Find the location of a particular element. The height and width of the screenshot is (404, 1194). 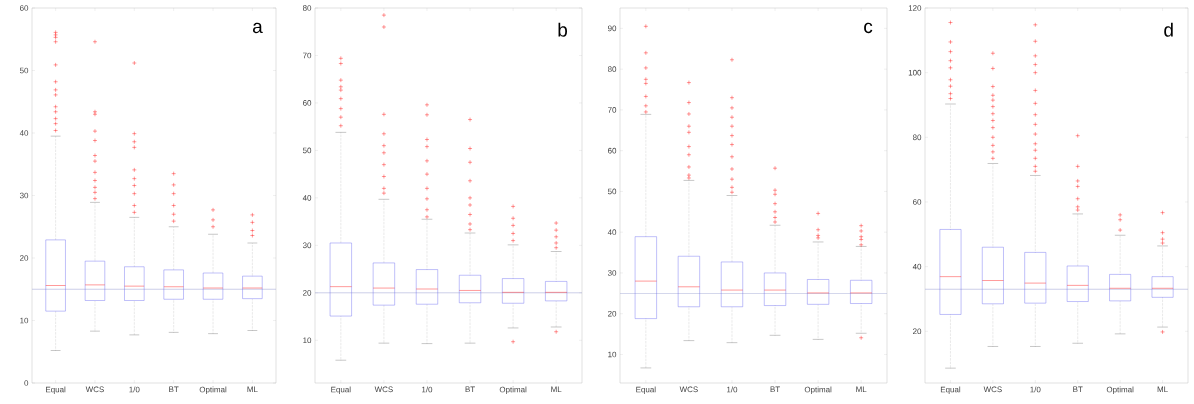

text: a is located at coordinates (257, 28).